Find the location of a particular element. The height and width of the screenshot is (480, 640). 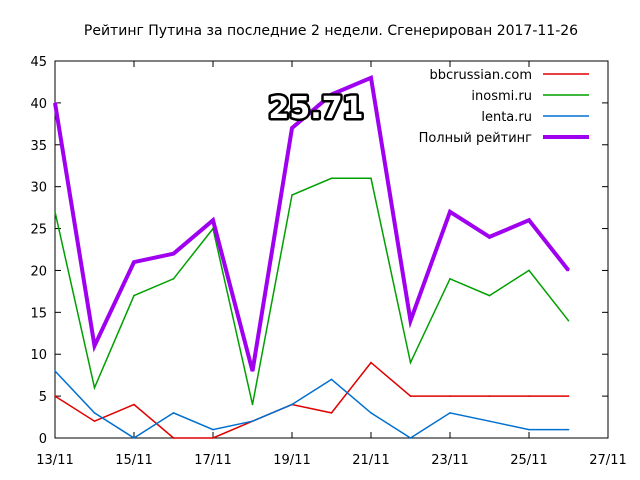

x-tick-label: 23/11 is located at coordinates (449, 460).